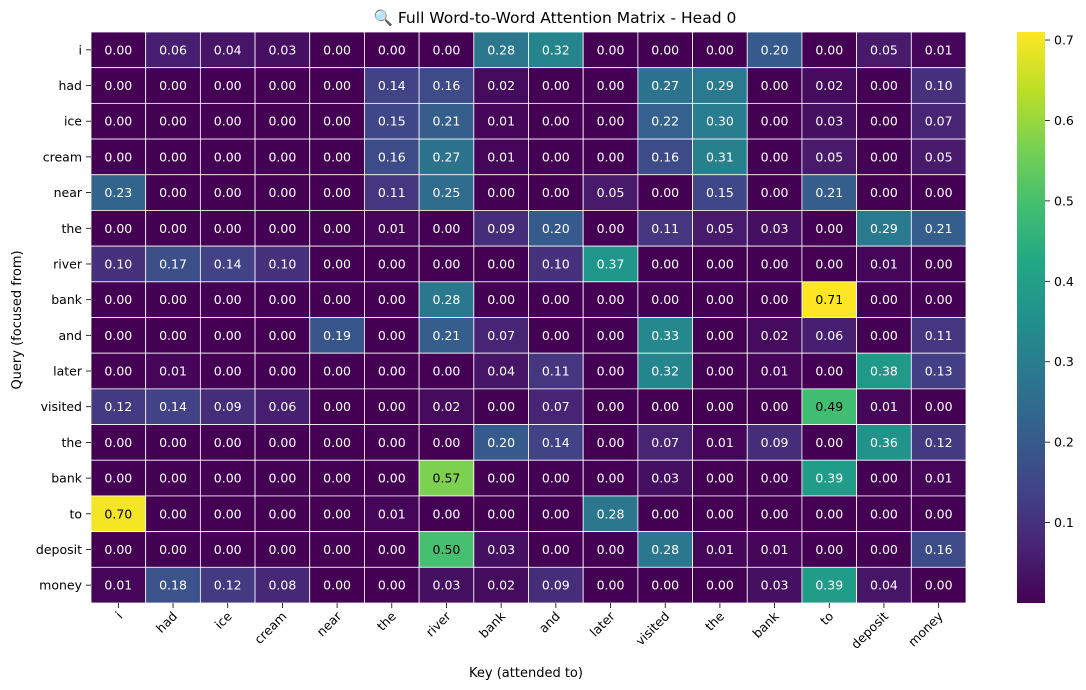 The height and width of the screenshot is (690, 1086). What do you see at coordinates (1064, 361) in the screenshot?
I see `colorbar-tick-label: 0.3` at bounding box center [1064, 361].